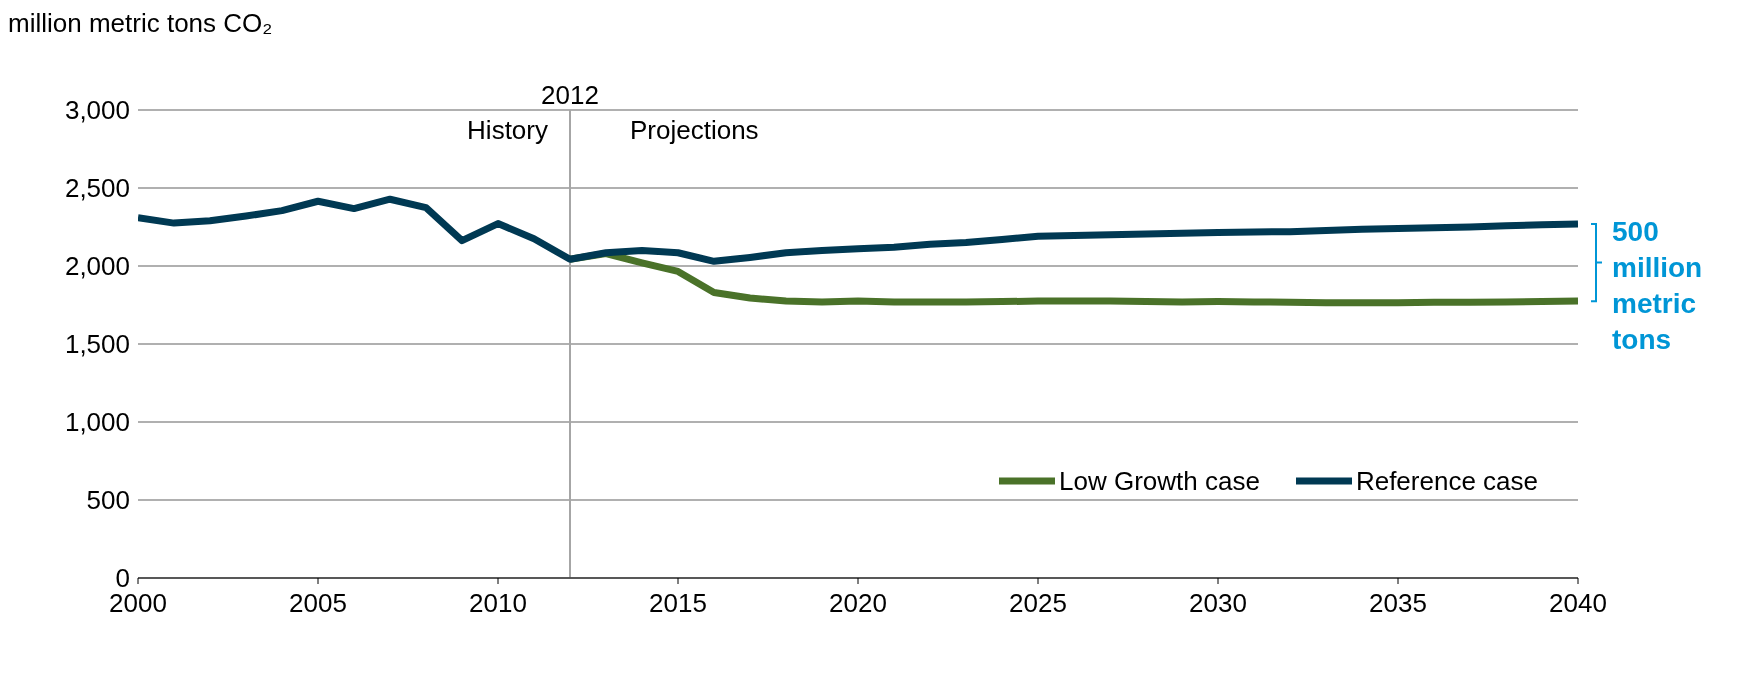 This screenshot has width=1757, height=674. Describe the element at coordinates (570, 95) in the screenshot. I see `ref-line-label: 2012` at that location.